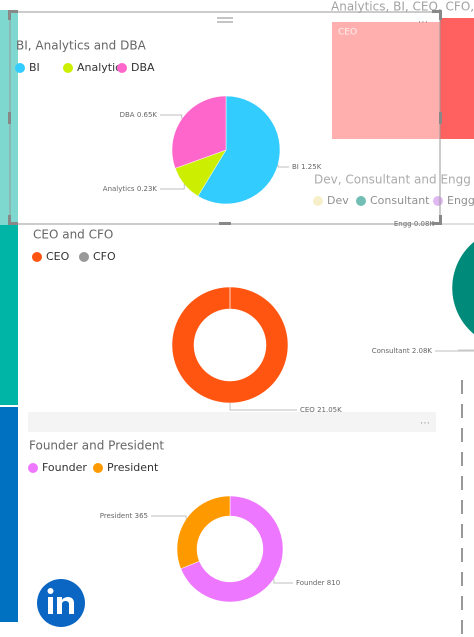 The width and height of the screenshot is (474, 637). Describe the element at coordinates (295, 167) in the screenshot. I see `data-label-category: BI` at that location.